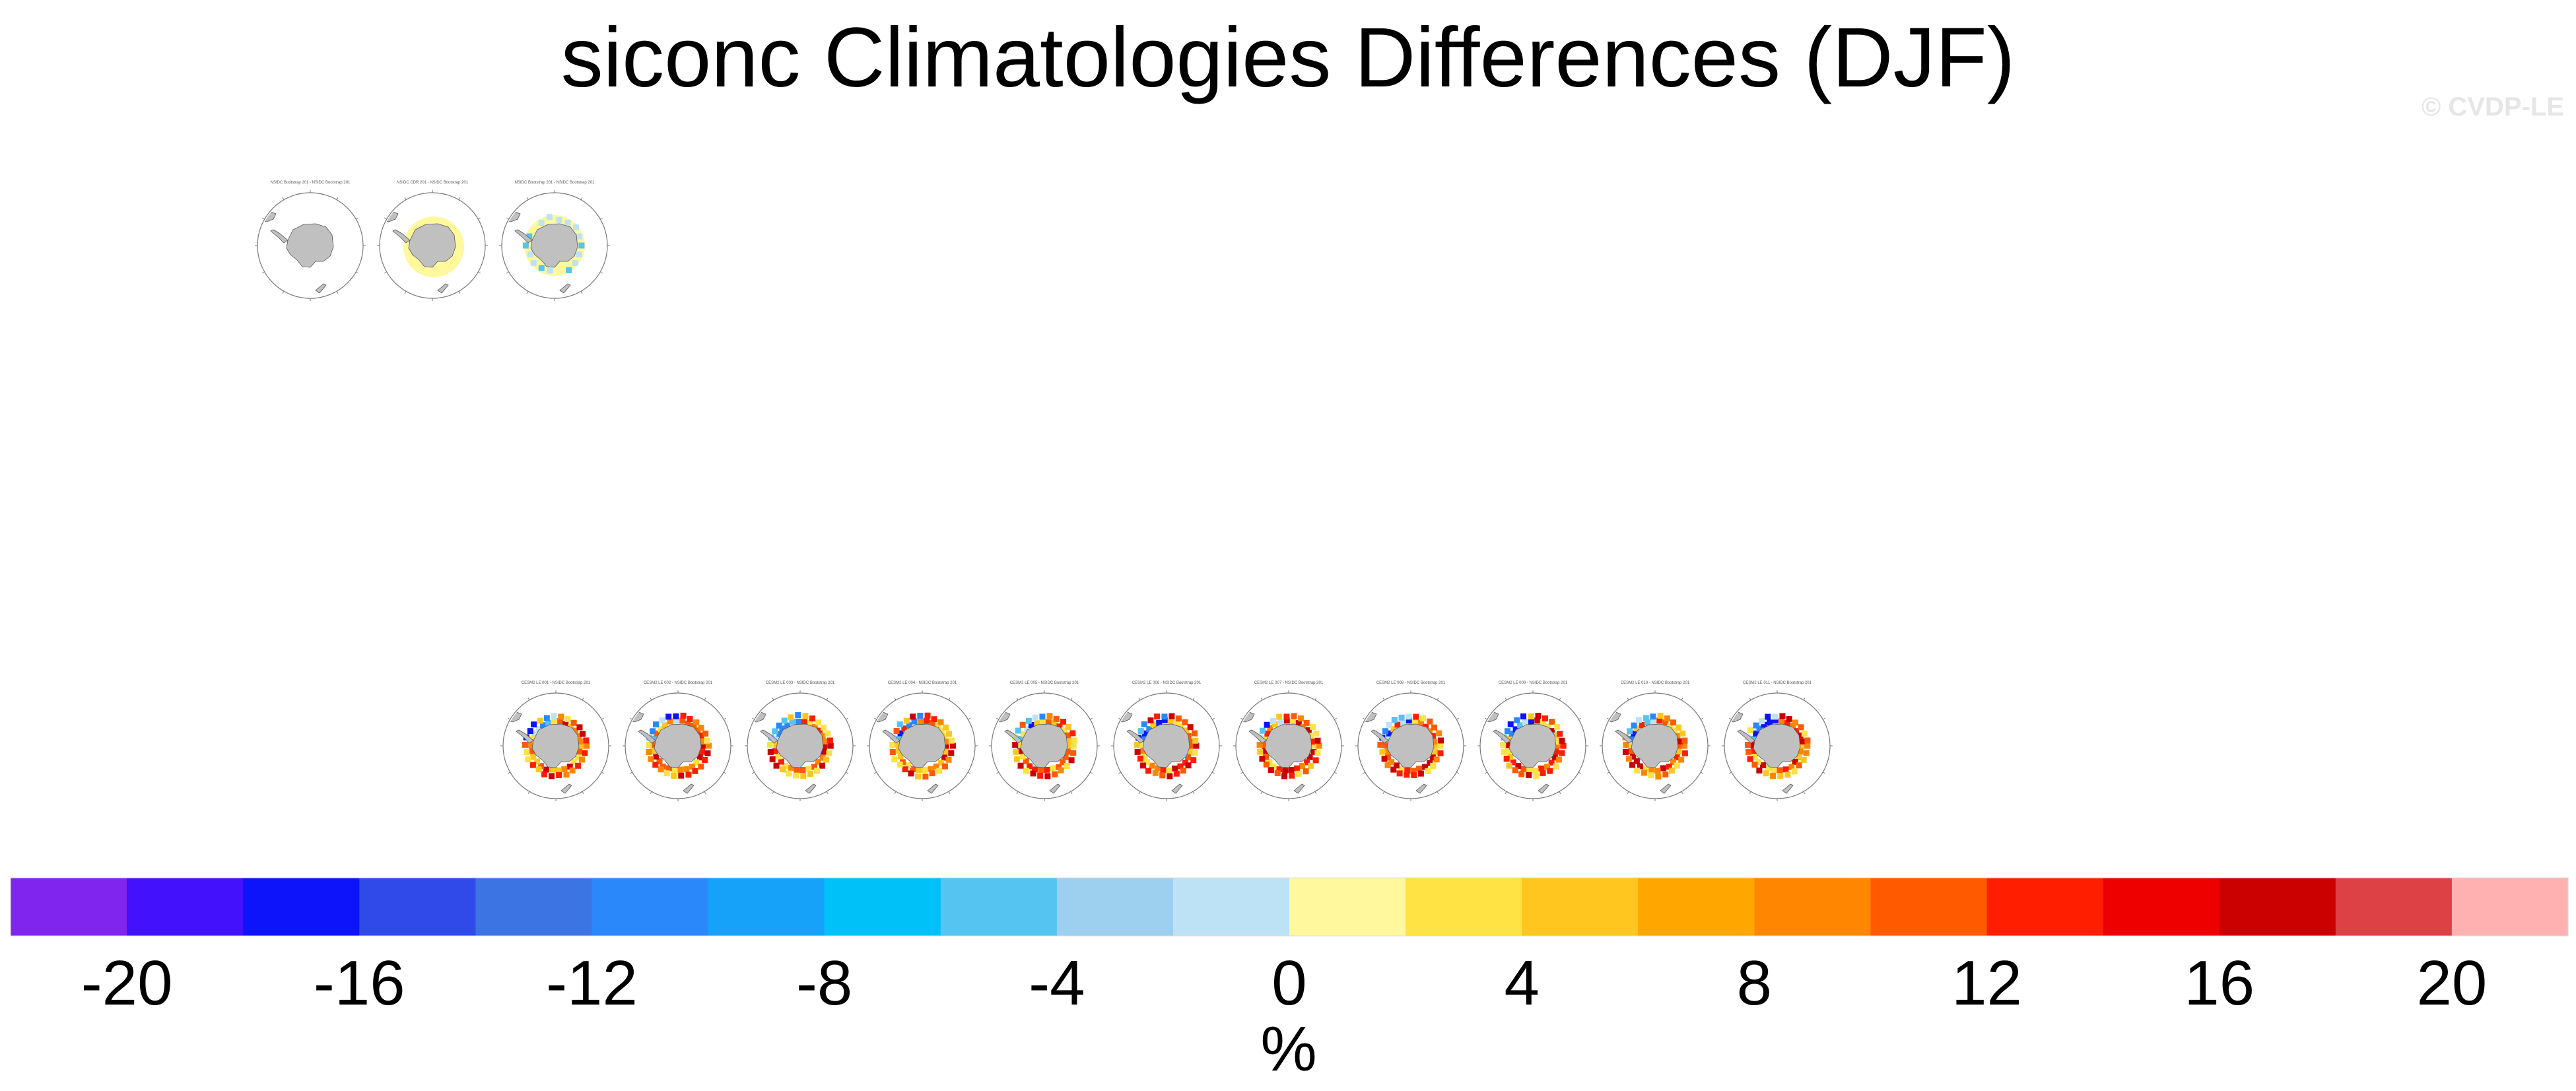 The image size is (2576, 1091). I want to click on panel-caption: CESM2 LE 007 - NSIDC Bootstrap 201, so click(1289, 683).